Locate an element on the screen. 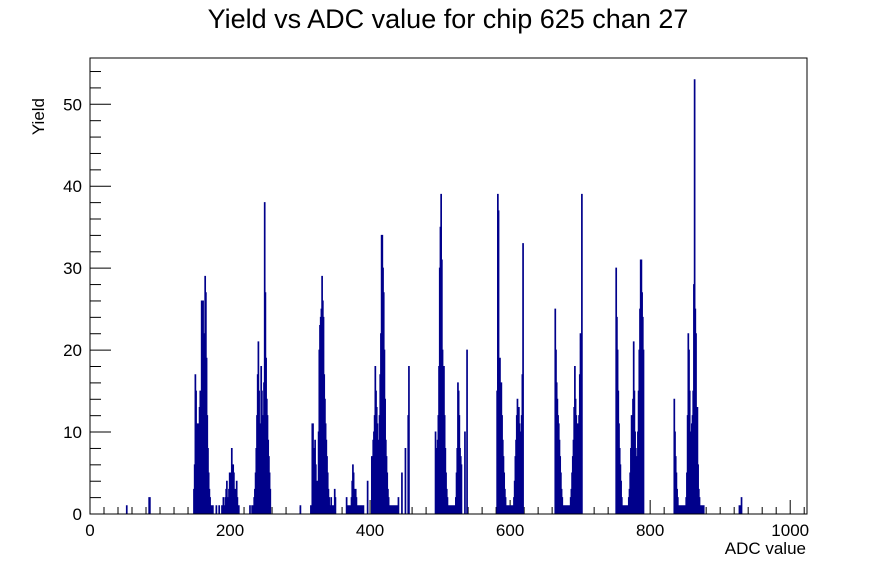 Image resolution: width=896 pixels, height=572 pixels. y-axis-label: Yield is located at coordinates (38, 116).